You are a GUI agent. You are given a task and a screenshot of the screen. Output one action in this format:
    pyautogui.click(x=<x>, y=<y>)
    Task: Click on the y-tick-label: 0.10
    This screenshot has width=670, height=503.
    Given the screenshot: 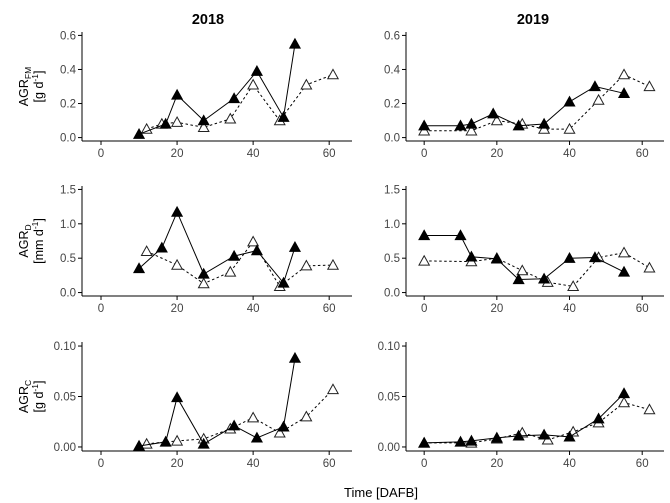 What is the action you would take?
    pyautogui.click(x=65, y=347)
    